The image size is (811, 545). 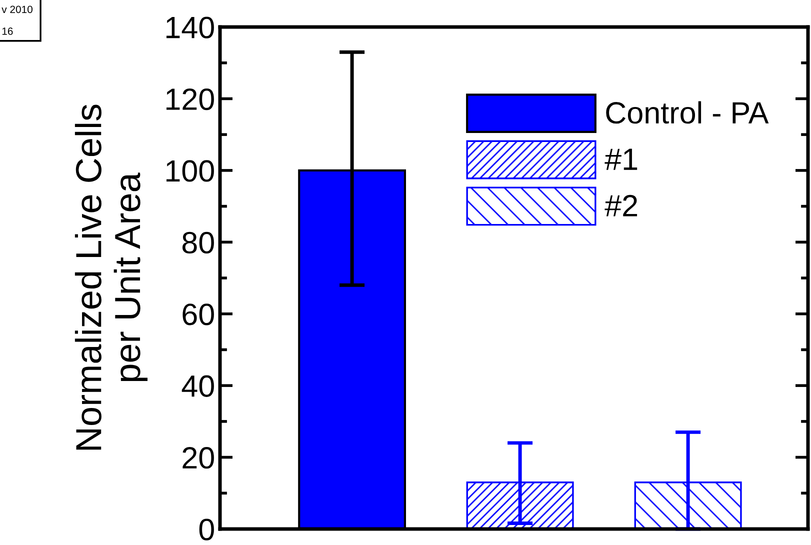 I want to click on legend-label: #2, so click(x=621, y=205).